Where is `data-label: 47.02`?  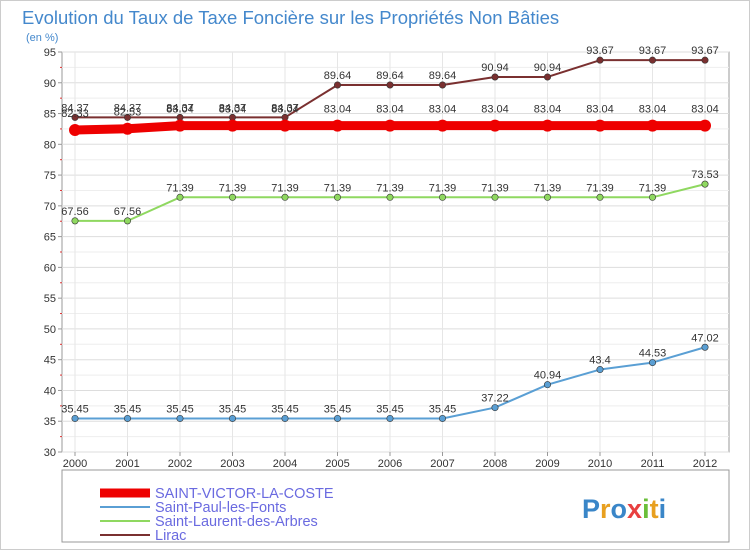
data-label: 47.02 is located at coordinates (705, 338).